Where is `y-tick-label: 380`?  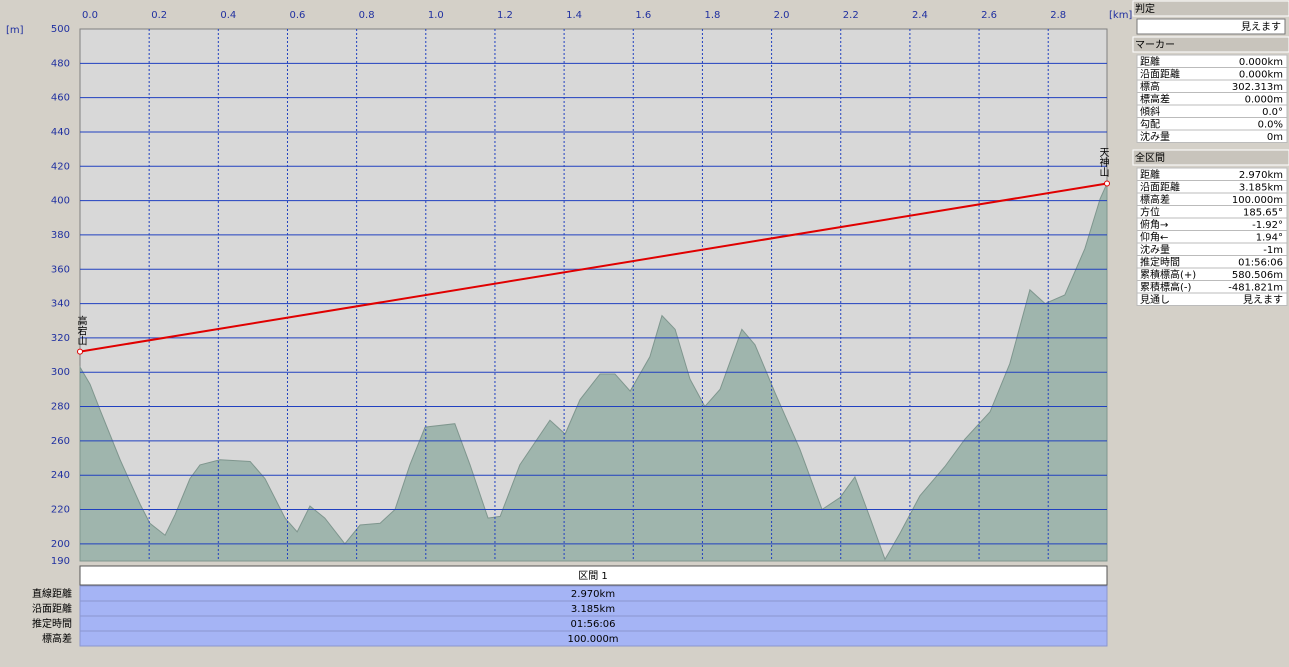 y-tick-label: 380 is located at coordinates (60, 235).